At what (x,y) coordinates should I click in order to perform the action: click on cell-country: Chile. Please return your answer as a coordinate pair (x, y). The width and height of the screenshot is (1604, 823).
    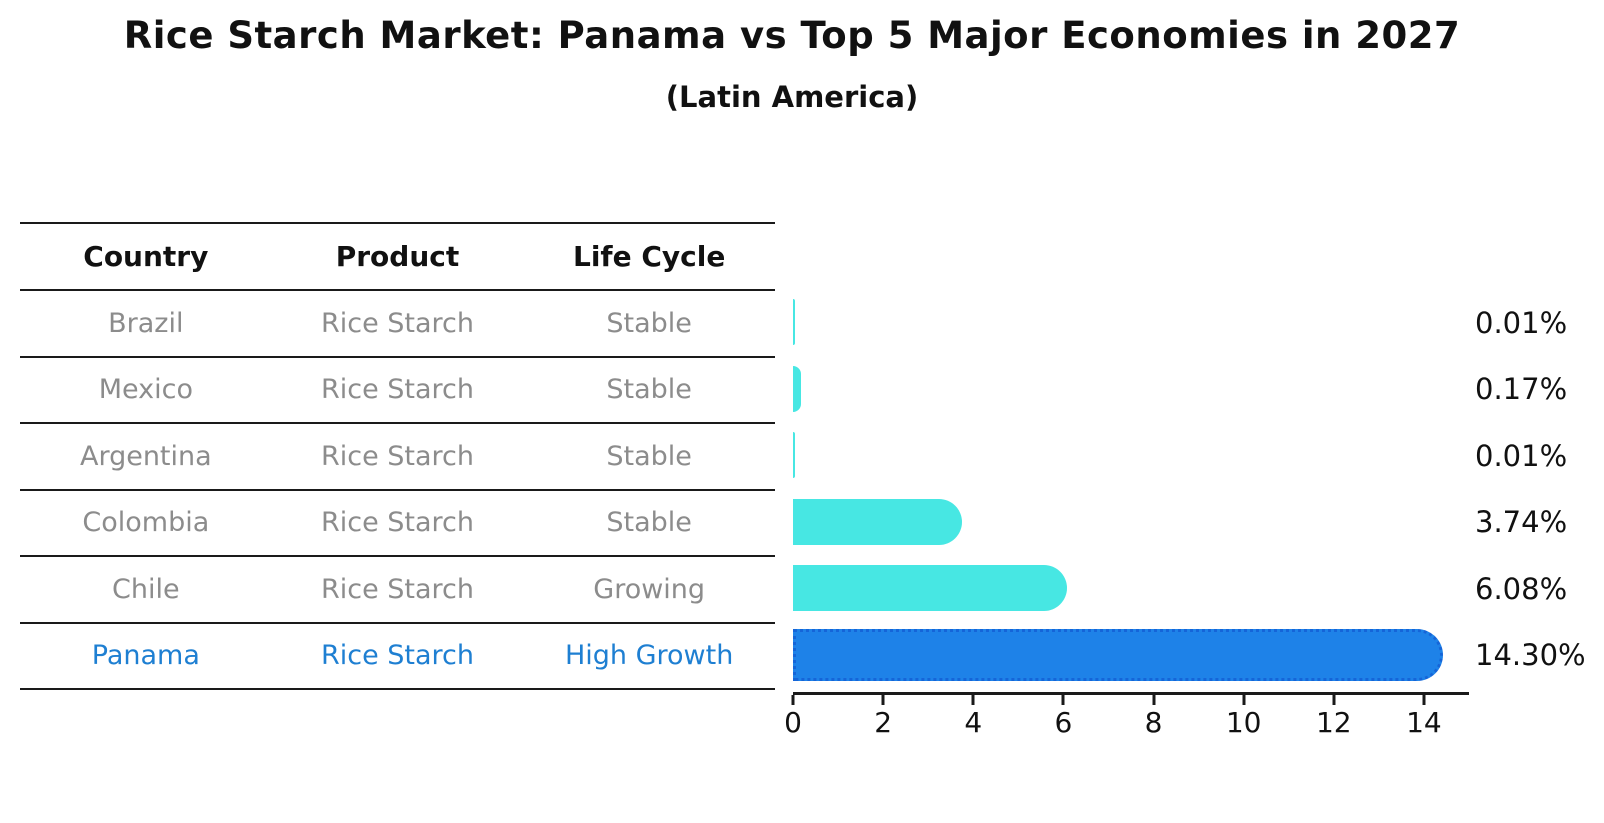
    Looking at the image, I should click on (146, 589).